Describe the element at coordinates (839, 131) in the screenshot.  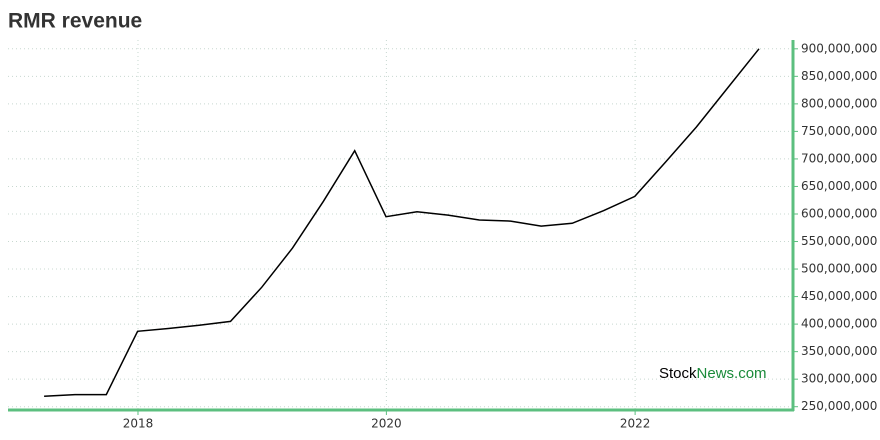
I see `y-tick-label: 750,000,000` at that location.